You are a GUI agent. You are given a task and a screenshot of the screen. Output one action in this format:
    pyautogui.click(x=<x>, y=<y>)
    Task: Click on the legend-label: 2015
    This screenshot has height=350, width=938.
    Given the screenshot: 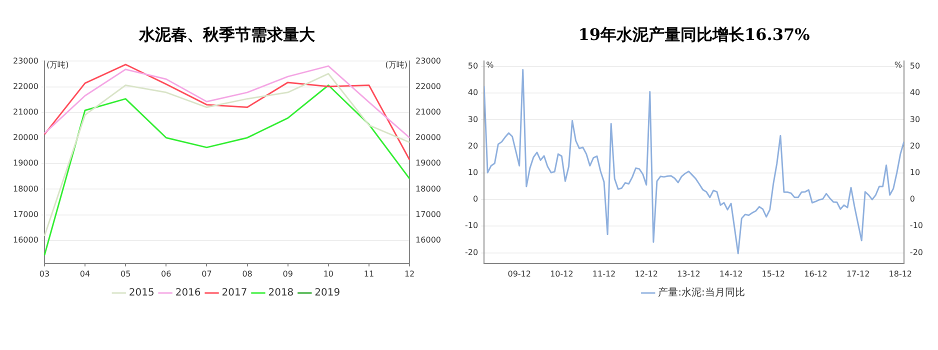 What is the action you would take?
    pyautogui.click(x=141, y=293)
    